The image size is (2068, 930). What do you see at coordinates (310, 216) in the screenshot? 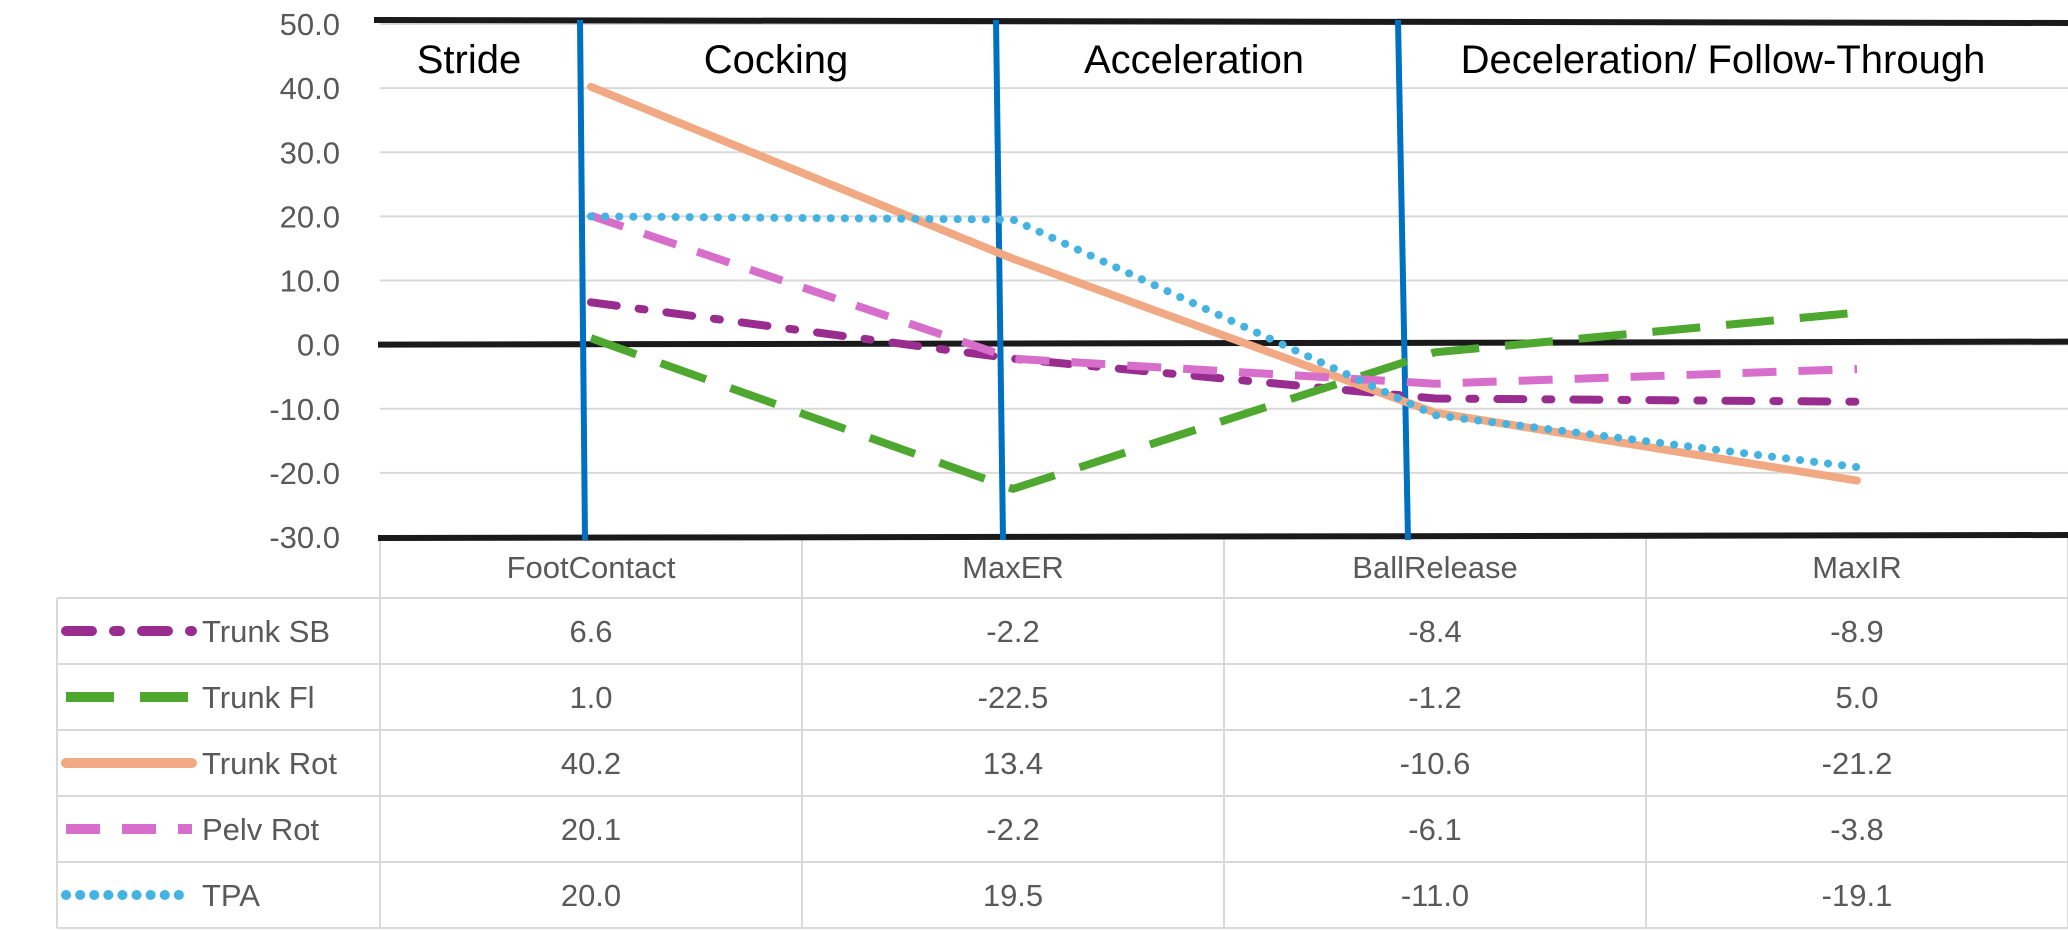
I see `y-tick-label: 20.0` at bounding box center [310, 216].